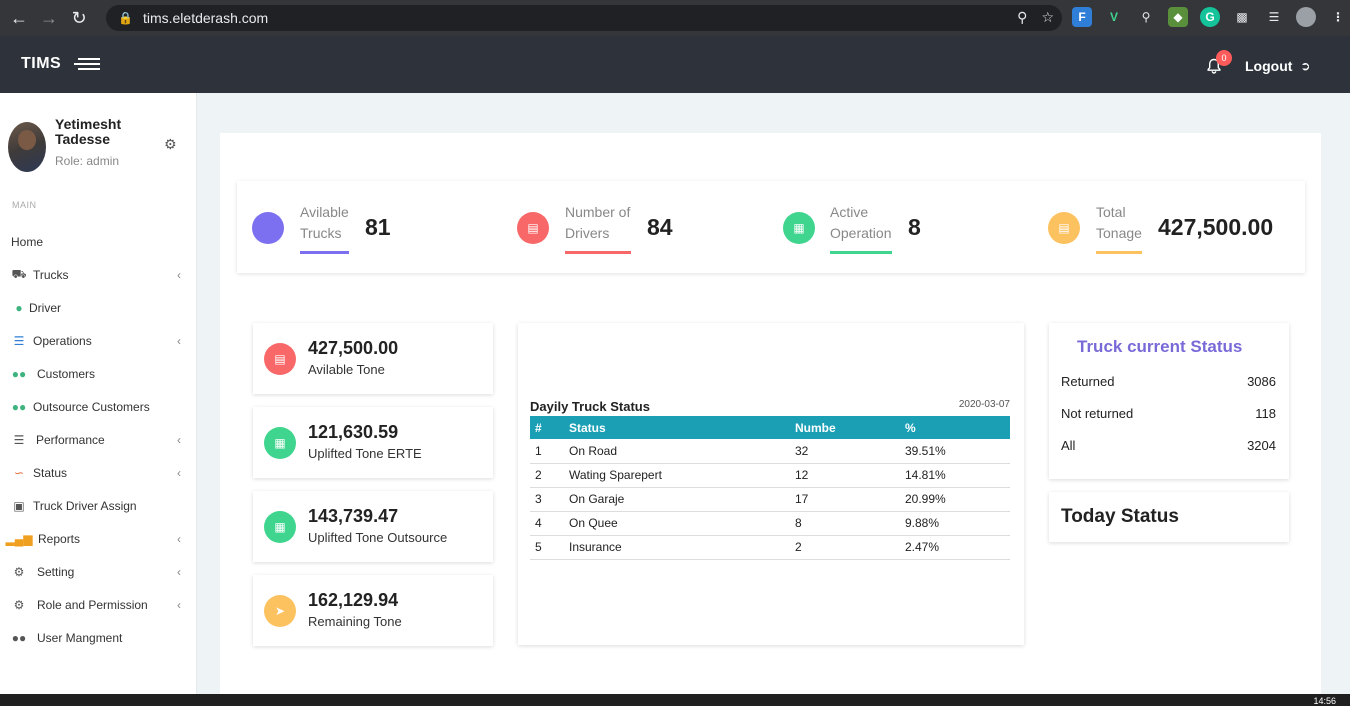 Image resolution: width=1350 pixels, height=706 pixels. I want to click on status-row-returned: Returned 3086, so click(1168, 381).